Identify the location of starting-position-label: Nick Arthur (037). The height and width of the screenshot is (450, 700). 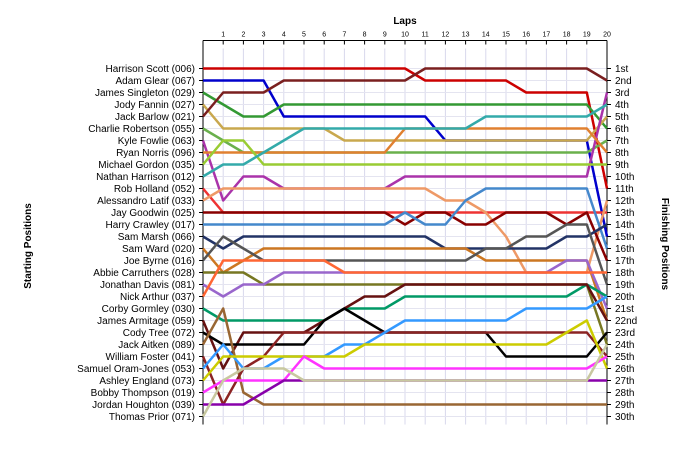
(157, 297).